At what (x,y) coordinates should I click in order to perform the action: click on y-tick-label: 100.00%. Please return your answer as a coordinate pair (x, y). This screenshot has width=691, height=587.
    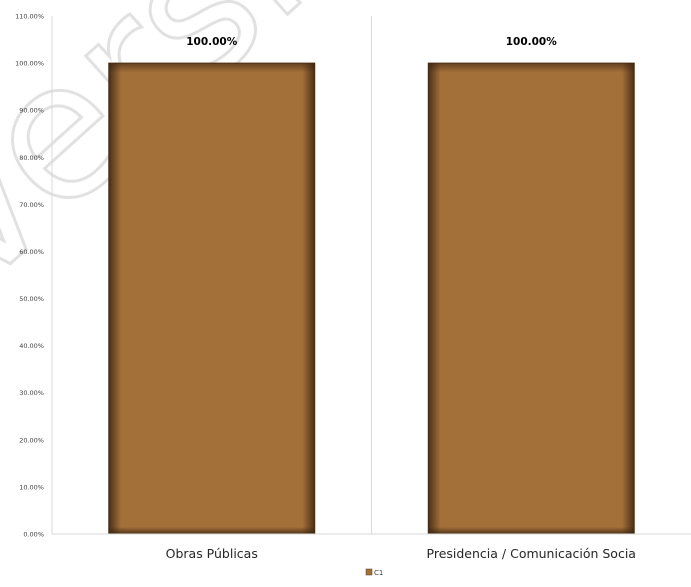
    Looking at the image, I should click on (29, 64).